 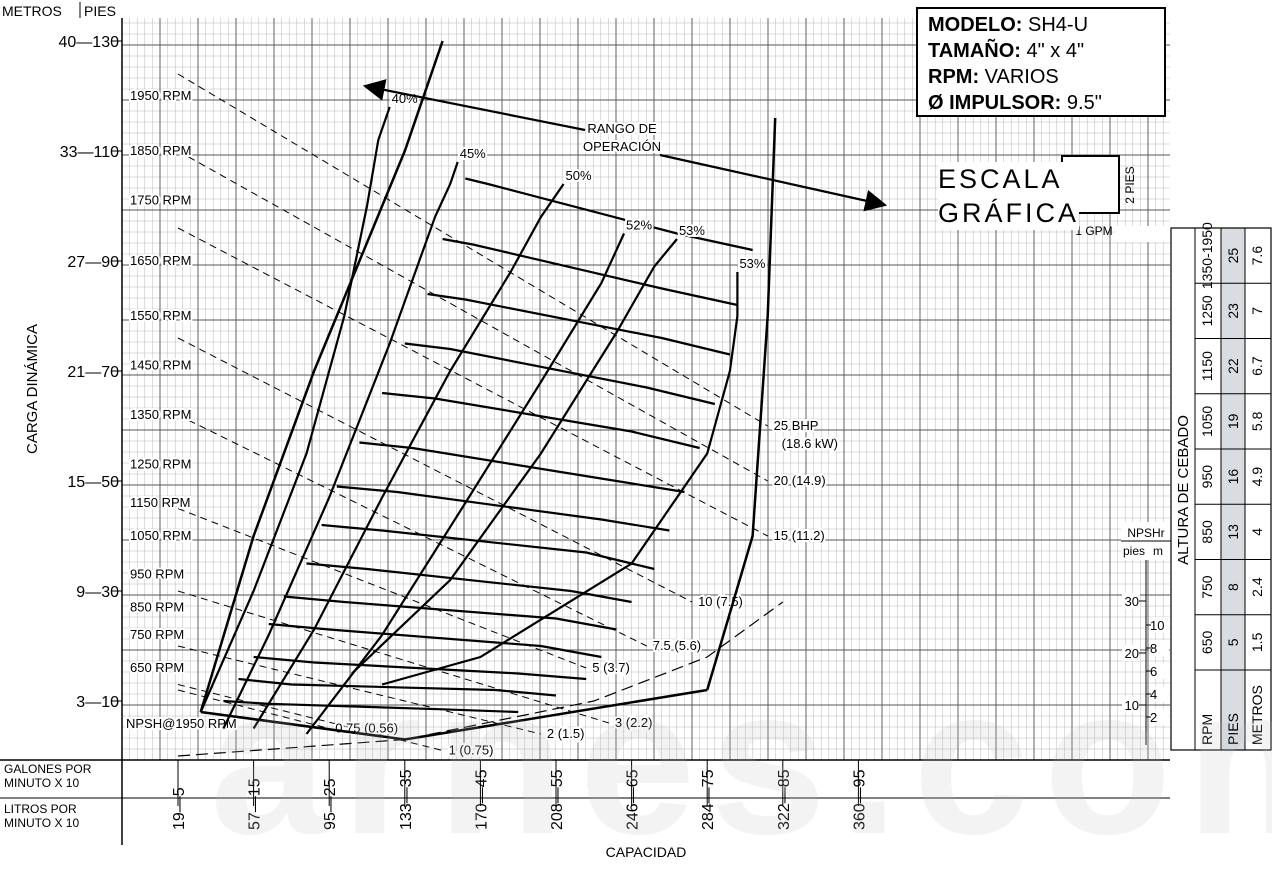 What do you see at coordinates (1257, 642) in the screenshot?
I see `table-cell: 1.5` at bounding box center [1257, 642].